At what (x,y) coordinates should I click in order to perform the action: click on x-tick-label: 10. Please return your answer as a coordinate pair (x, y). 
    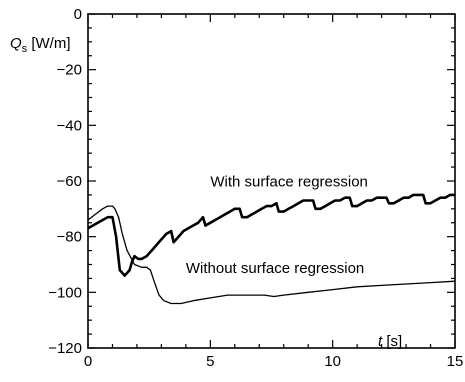
    Looking at the image, I should click on (332, 361).